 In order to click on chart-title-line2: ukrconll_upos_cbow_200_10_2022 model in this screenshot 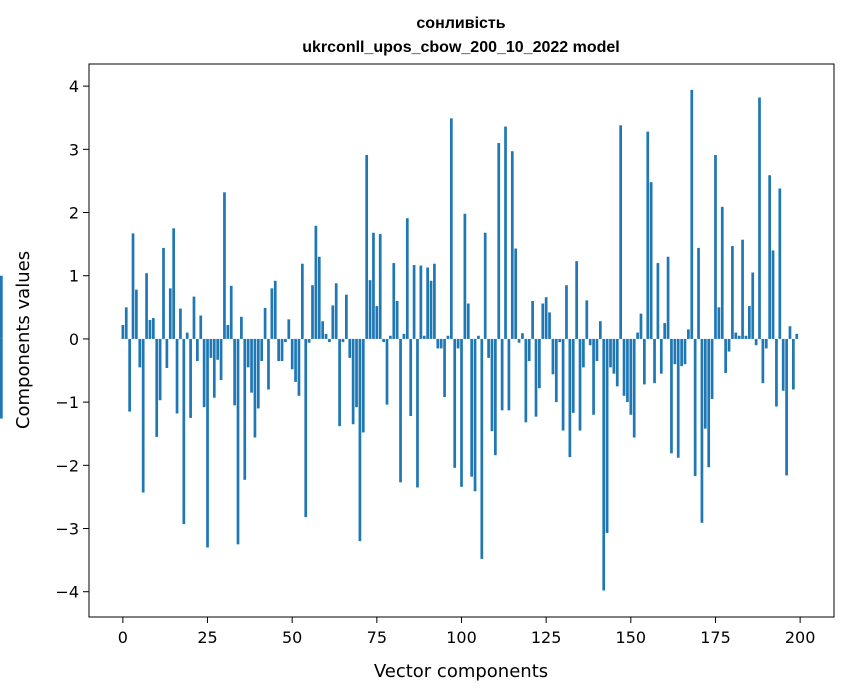, I will do `click(460, 47)`.